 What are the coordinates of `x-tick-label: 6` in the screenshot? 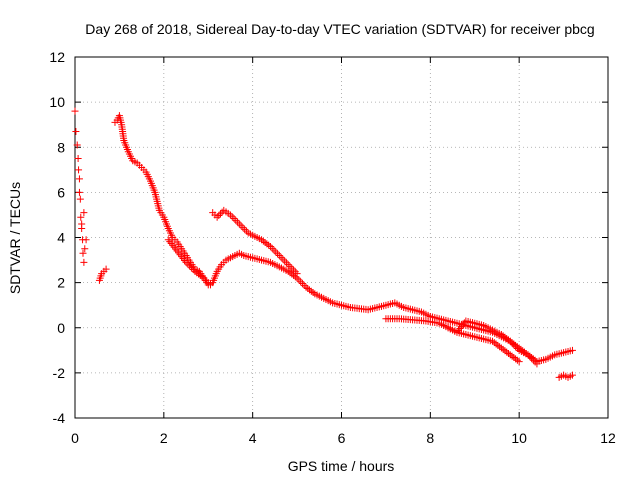 It's located at (342, 438).